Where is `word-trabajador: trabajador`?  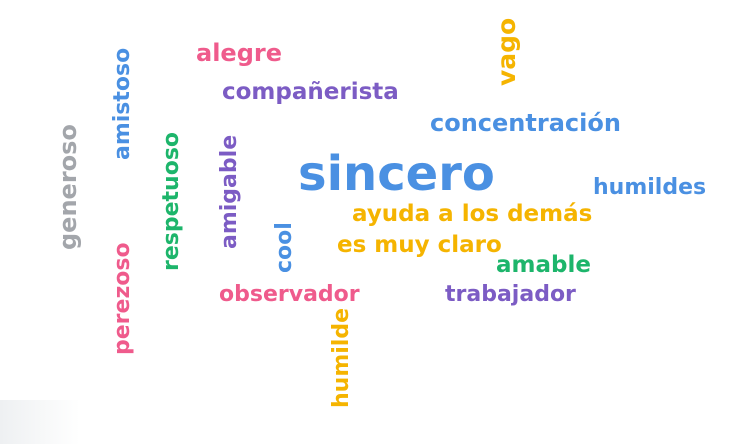
word-trabajador: trabajador is located at coordinates (510, 294).